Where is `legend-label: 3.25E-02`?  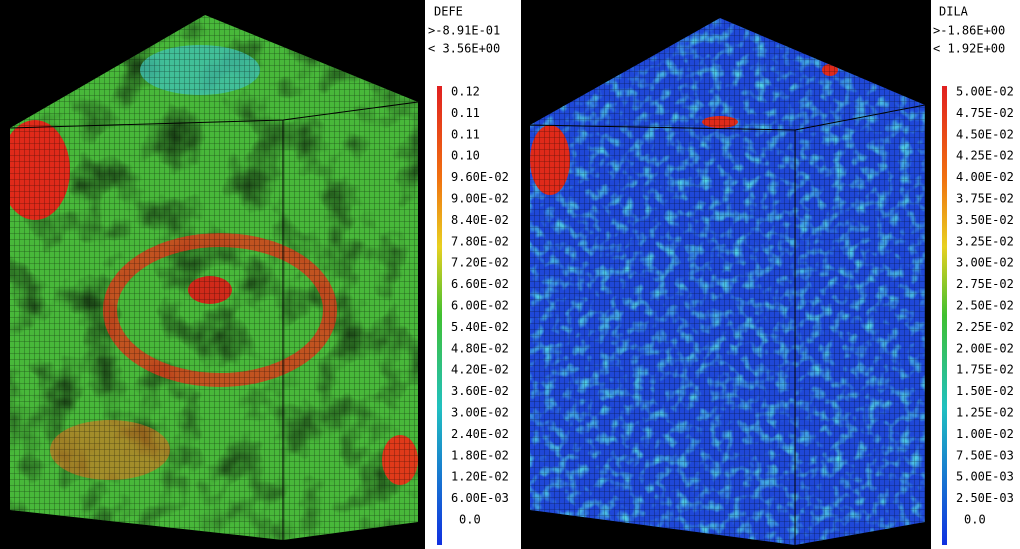
legend-label: 3.25E-02 is located at coordinates (985, 241).